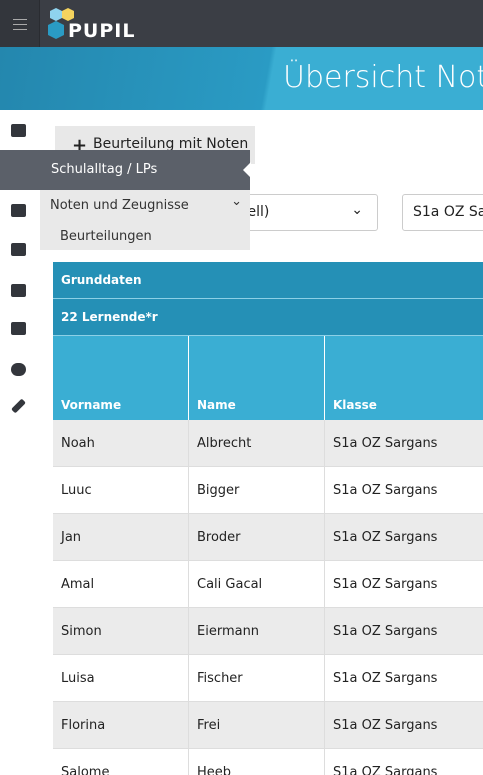 The width and height of the screenshot is (483, 775). What do you see at coordinates (218, 490) in the screenshot?
I see `table-cell: Bigger` at bounding box center [218, 490].